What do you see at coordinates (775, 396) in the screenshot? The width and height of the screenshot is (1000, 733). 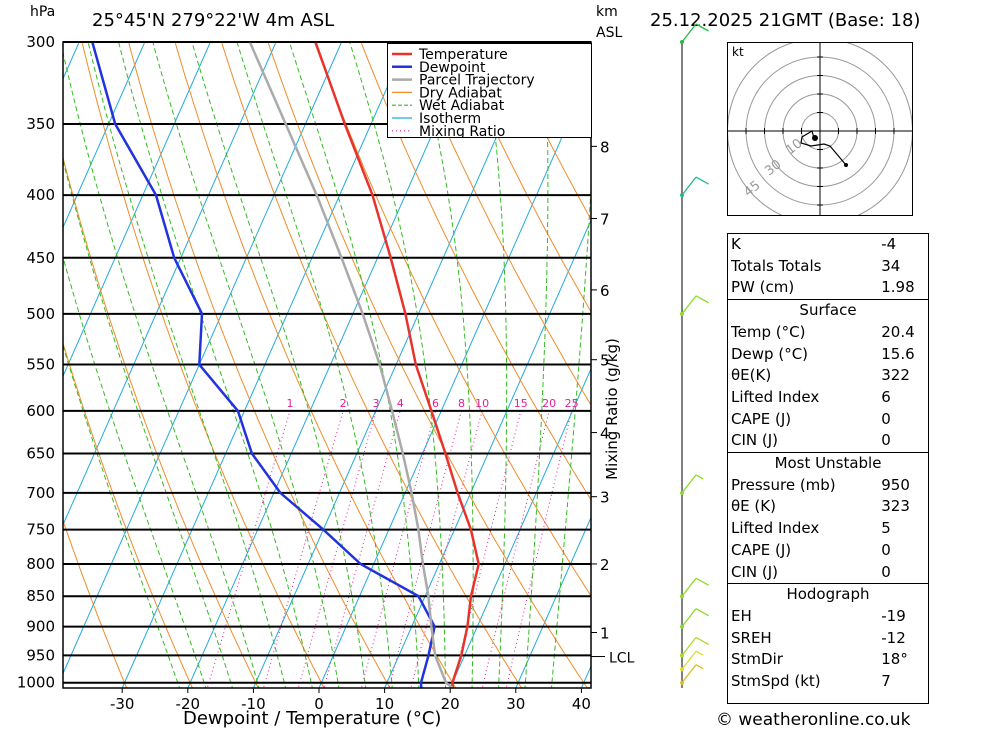 I see `indices-label: Lifted Index` at bounding box center [775, 396].